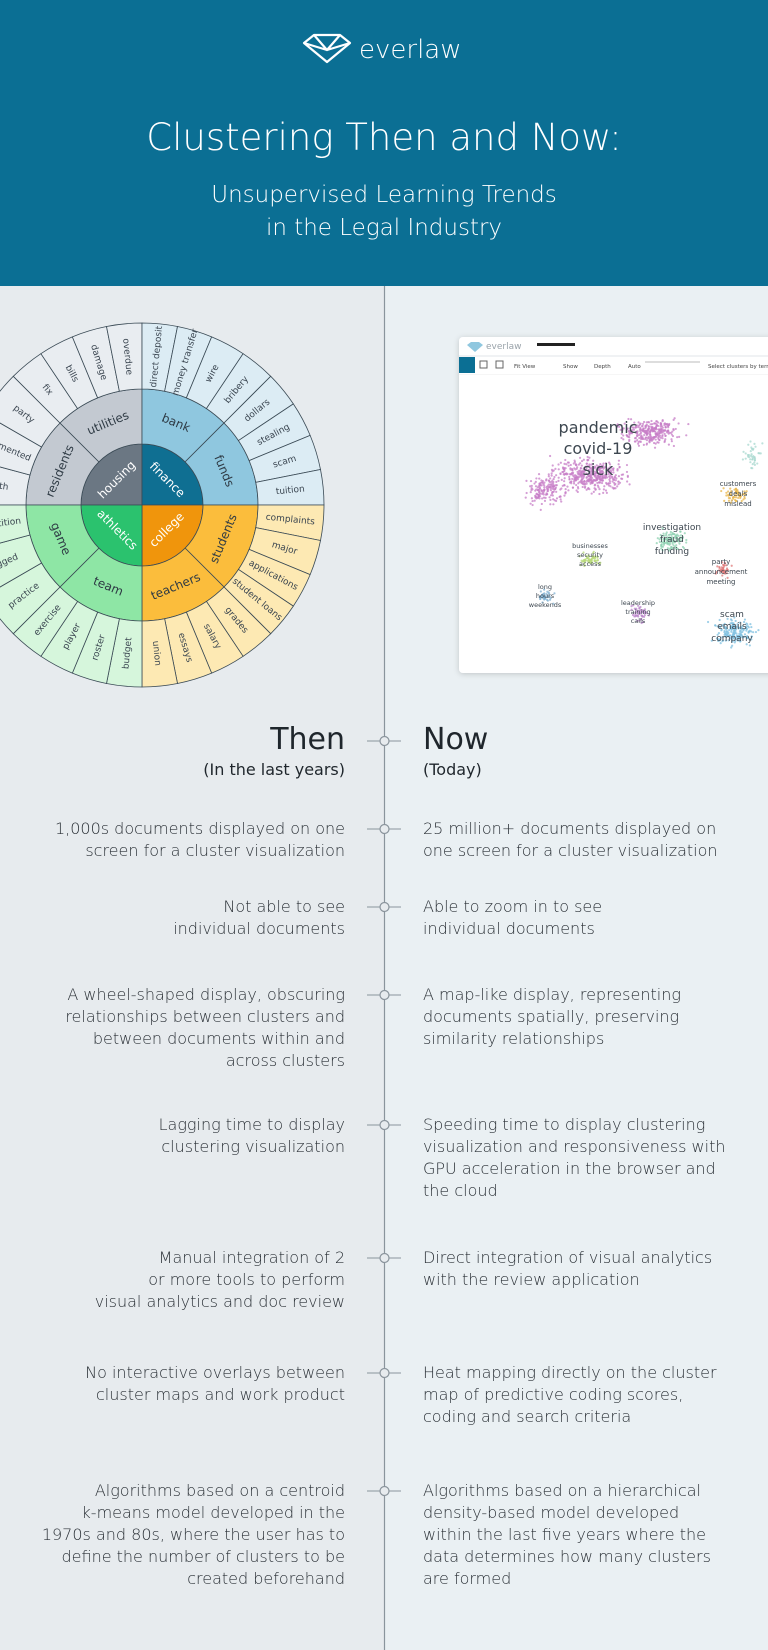 The image size is (768, 1650). What do you see at coordinates (570, 850) in the screenshot?
I see `row-line: one screen for a cluster visualization` at bounding box center [570, 850].